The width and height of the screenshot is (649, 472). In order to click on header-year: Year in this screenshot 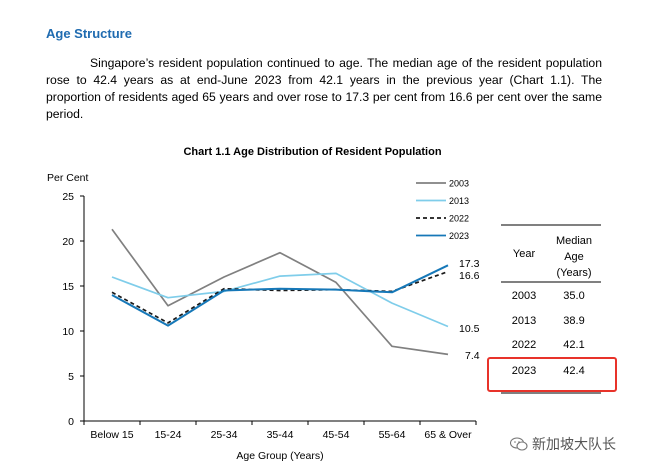, I will do `click(524, 254)`.